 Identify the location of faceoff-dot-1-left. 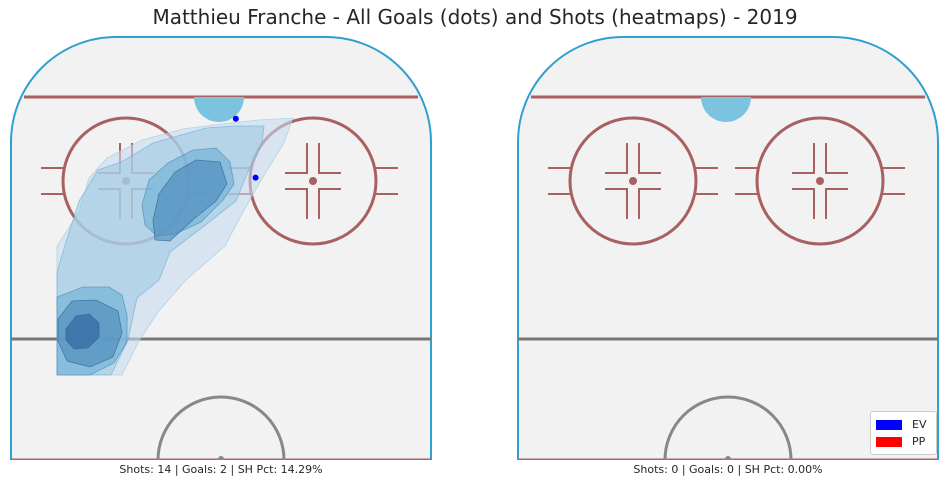
(633, 181).